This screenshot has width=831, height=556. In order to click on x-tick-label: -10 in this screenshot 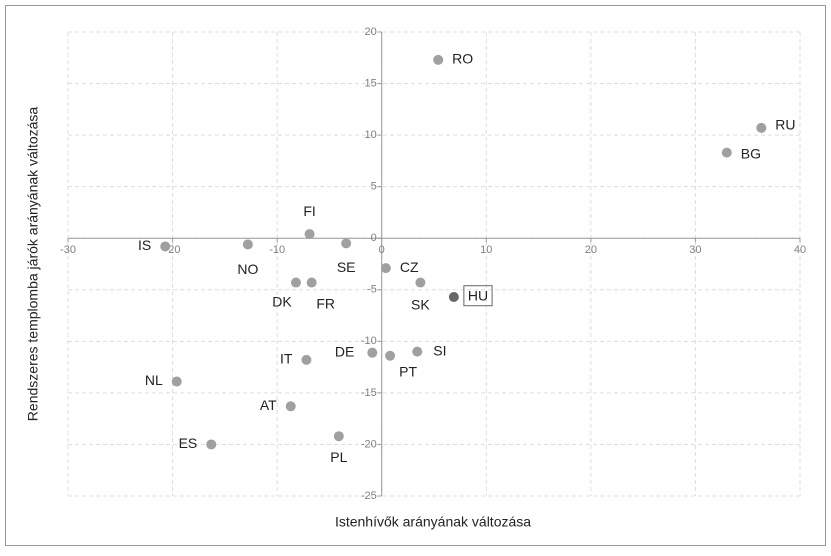, I will do `click(277, 250)`.